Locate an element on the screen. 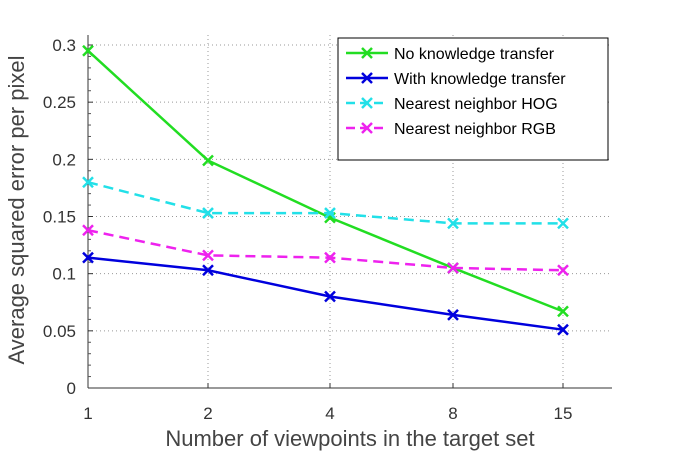 This screenshot has height=451, width=677. y-tick-label: 0.15 is located at coordinates (59, 217).